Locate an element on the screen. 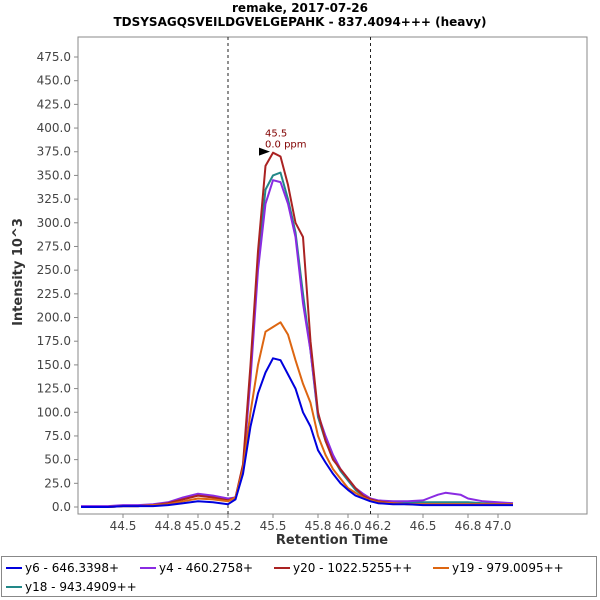 The width and height of the screenshot is (600, 600). legend-item: y6 - 646.3398+ is located at coordinates (62, 568).